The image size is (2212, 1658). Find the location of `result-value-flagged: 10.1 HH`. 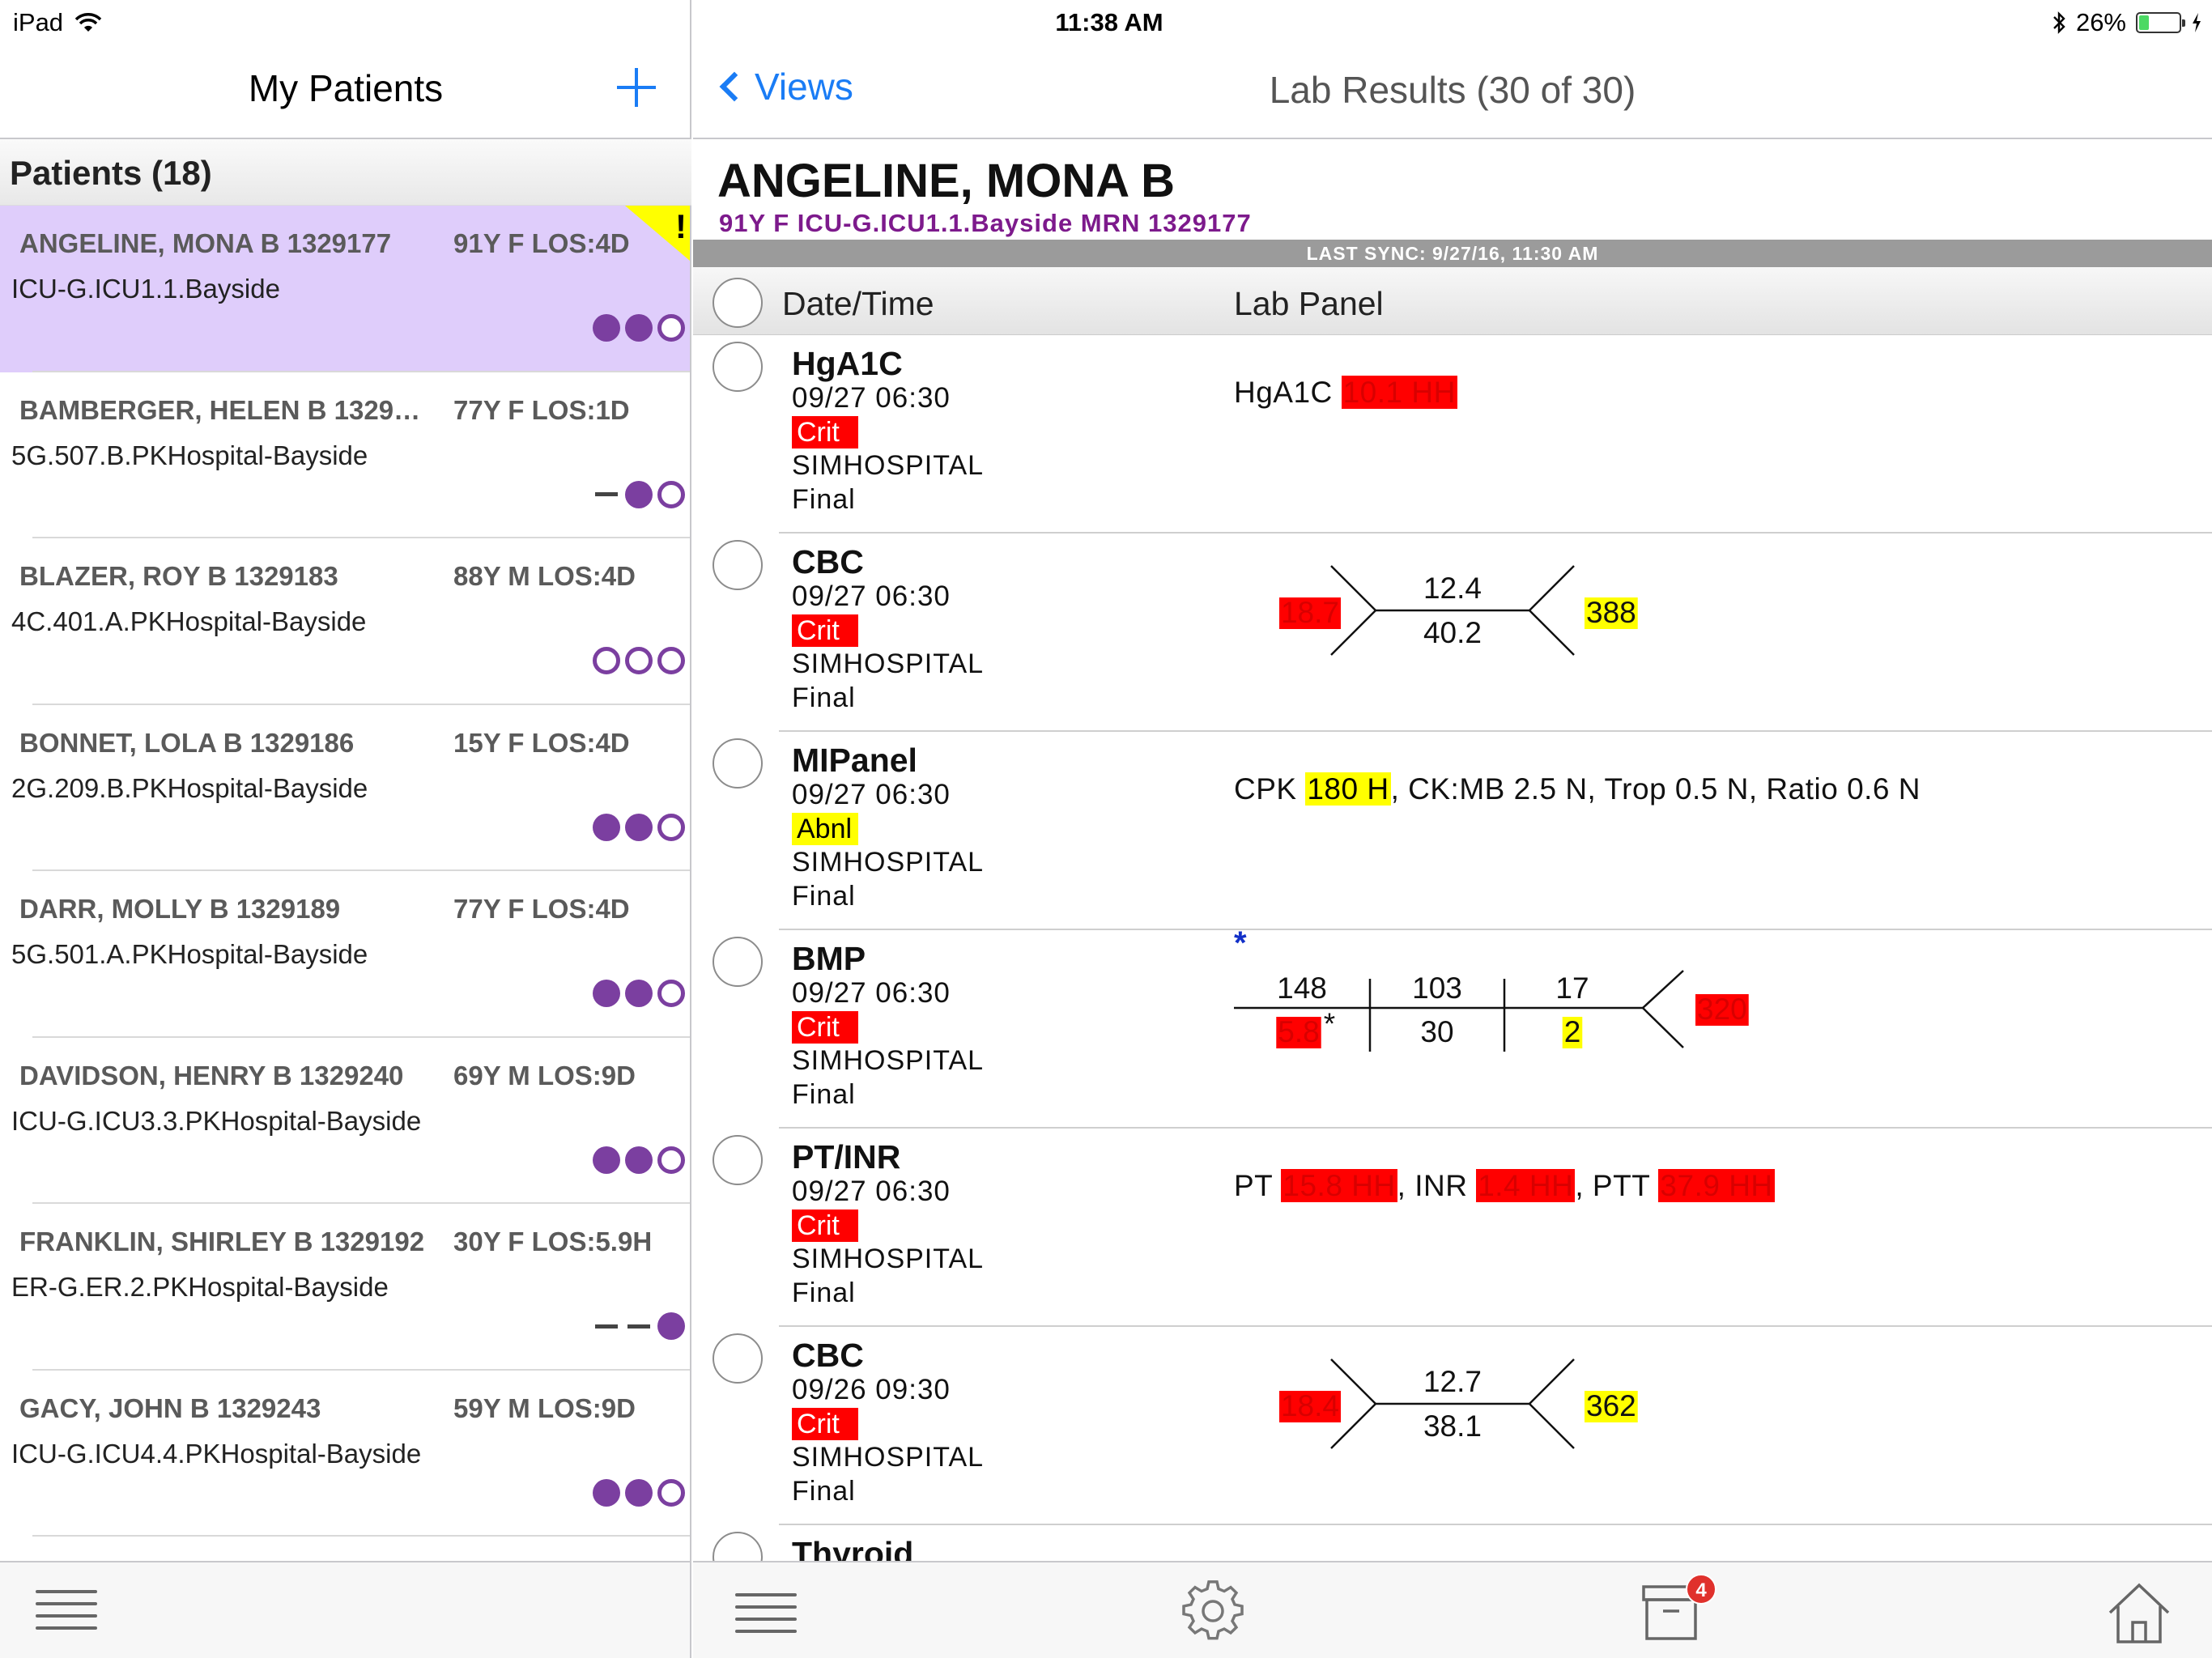

result-value-flagged: 10.1 HH is located at coordinates (1399, 392).